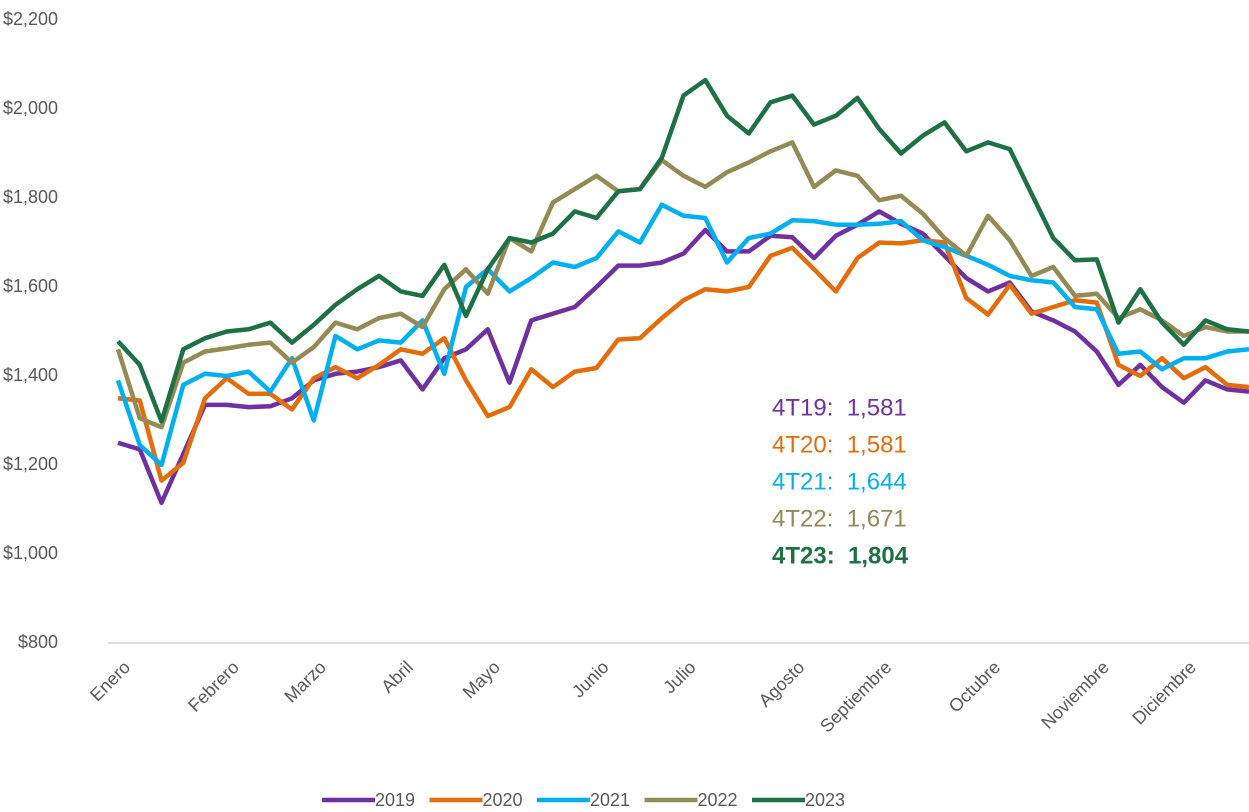 The width and height of the screenshot is (1249, 812). Describe the element at coordinates (839, 481) in the screenshot. I see `annotation: 4T21: 1,644` at that location.